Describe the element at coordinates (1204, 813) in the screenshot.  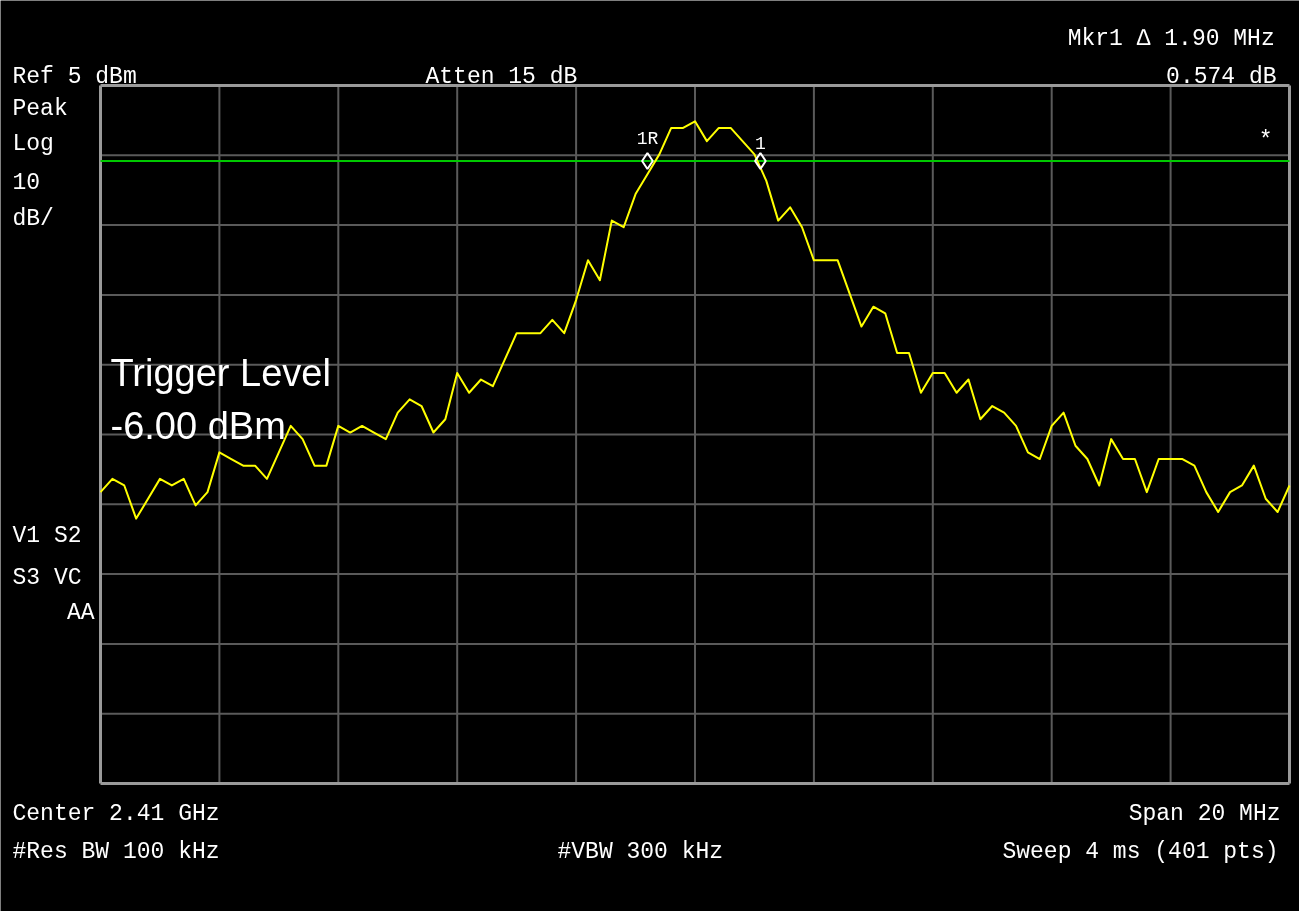
I see `text: Span 20 MHz` at that location.